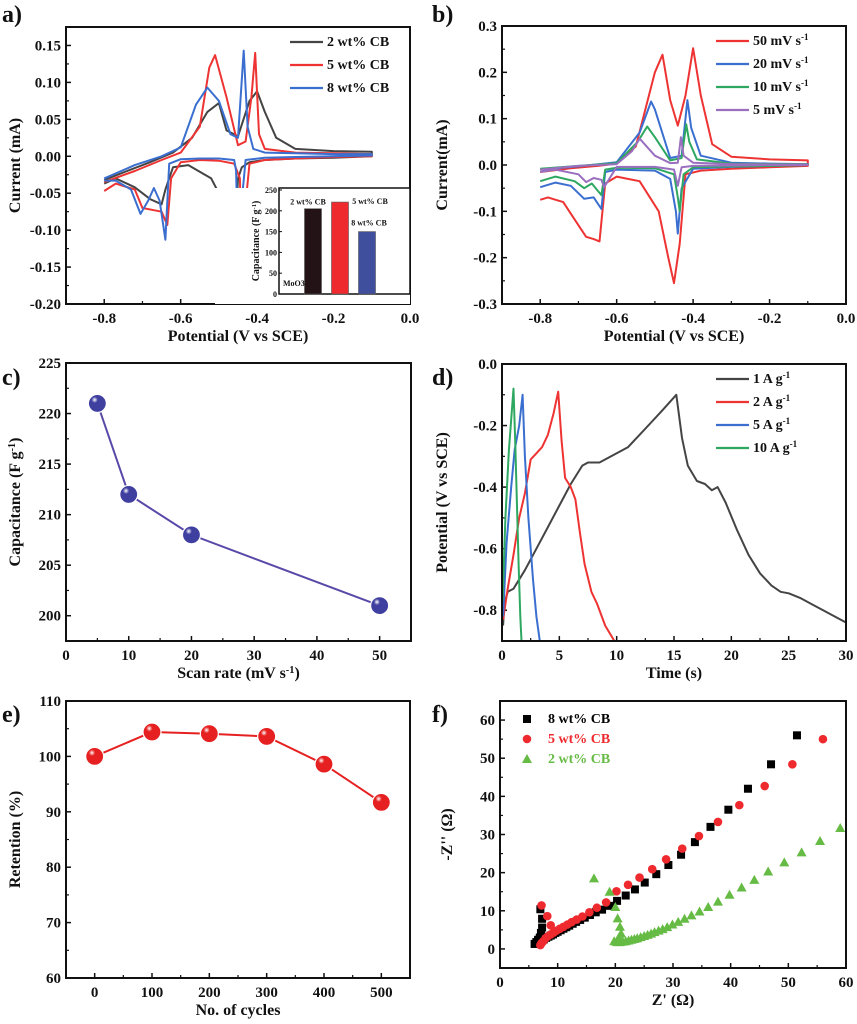 The image size is (857, 1024). Describe the element at coordinates (579, 759) in the screenshot. I see `legend-label: 2 wt% CB` at that location.